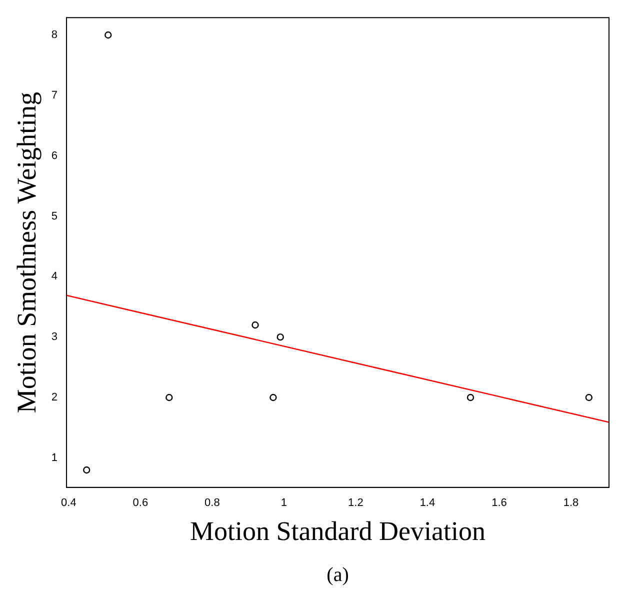  What do you see at coordinates (54, 458) in the screenshot?
I see `y-tick-label: 1` at bounding box center [54, 458].